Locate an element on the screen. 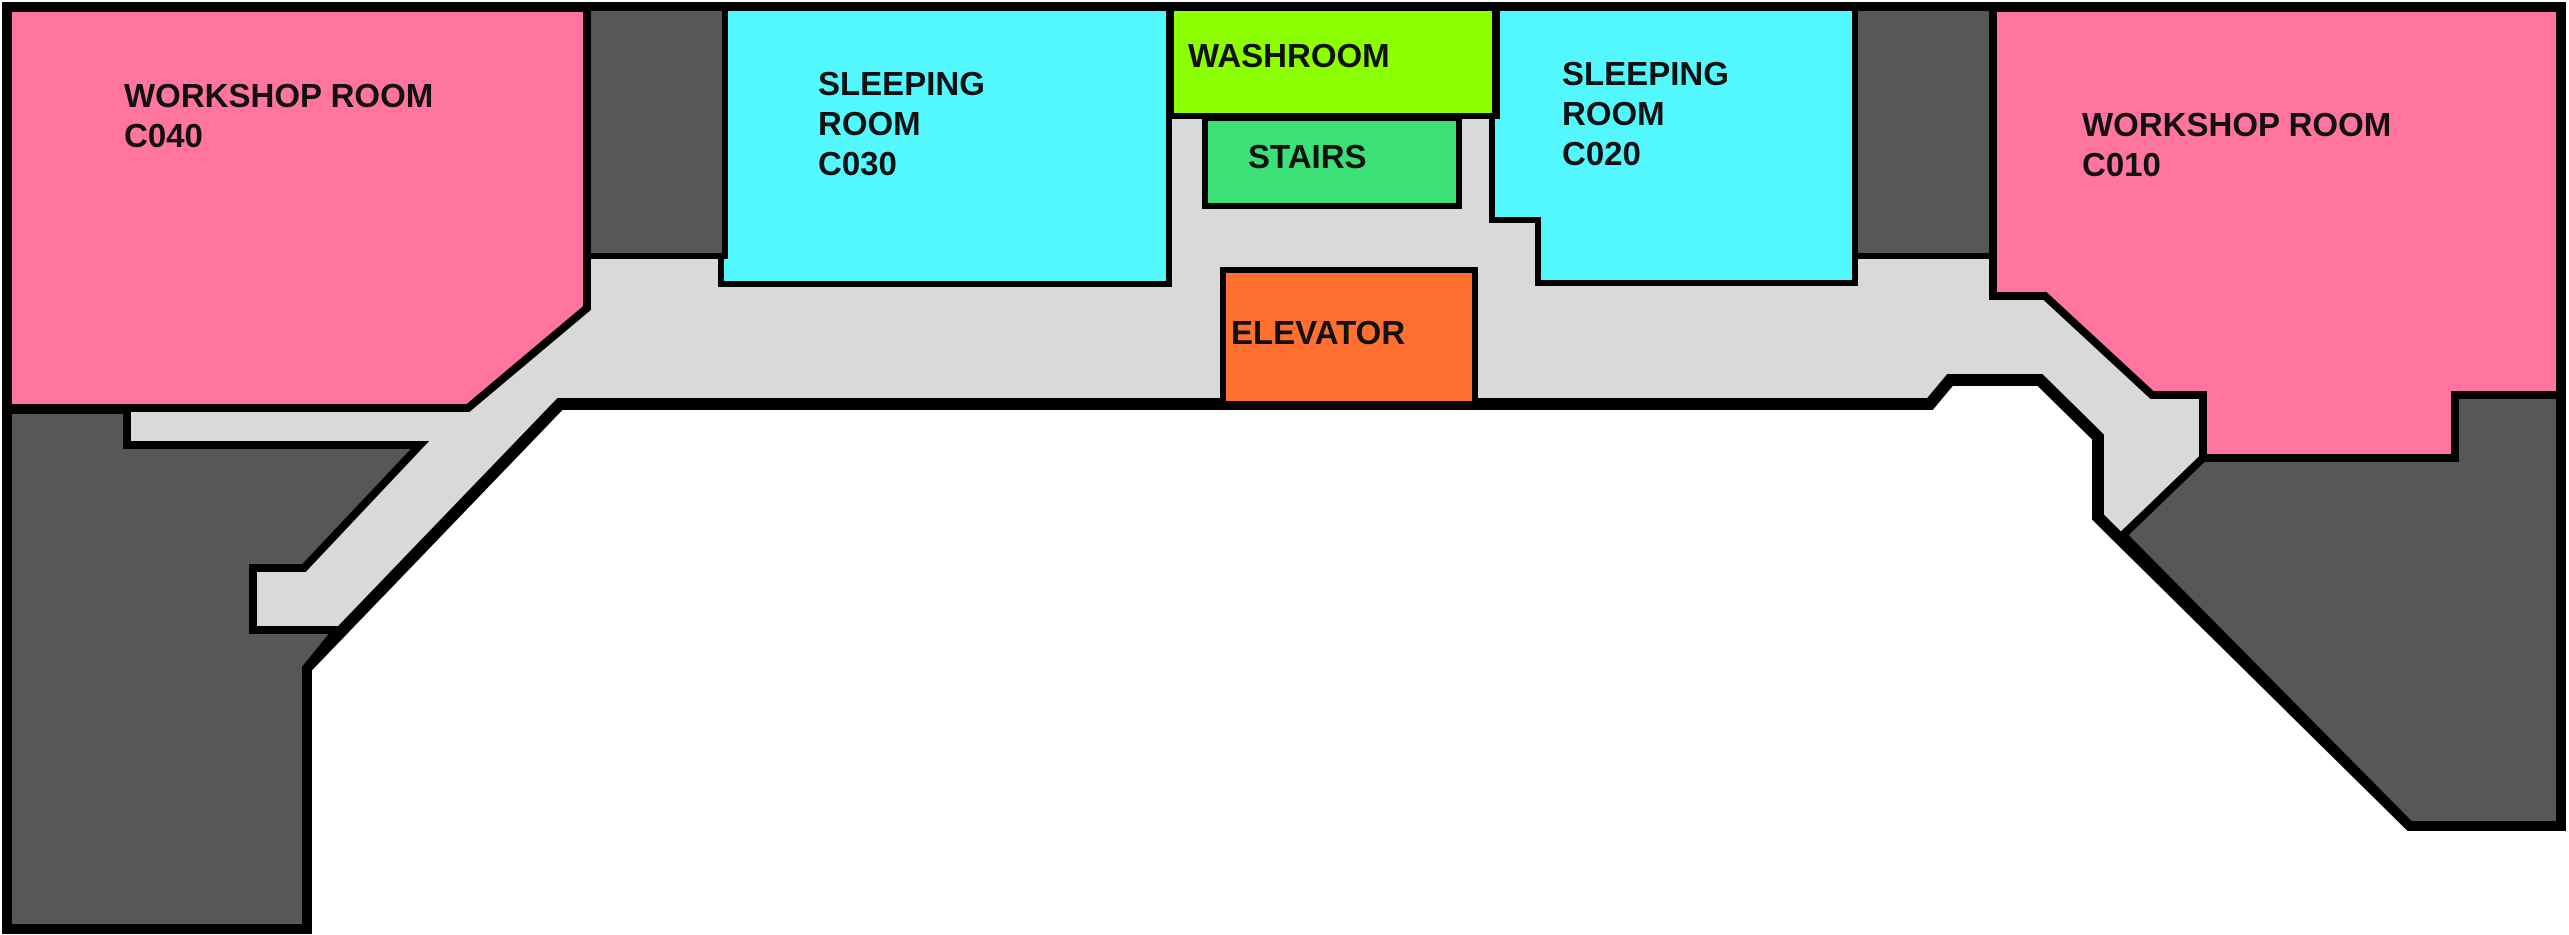 The image size is (2569, 935). label-sleeping-c030: SLEEPING ROOM C030 is located at coordinates (901, 123).